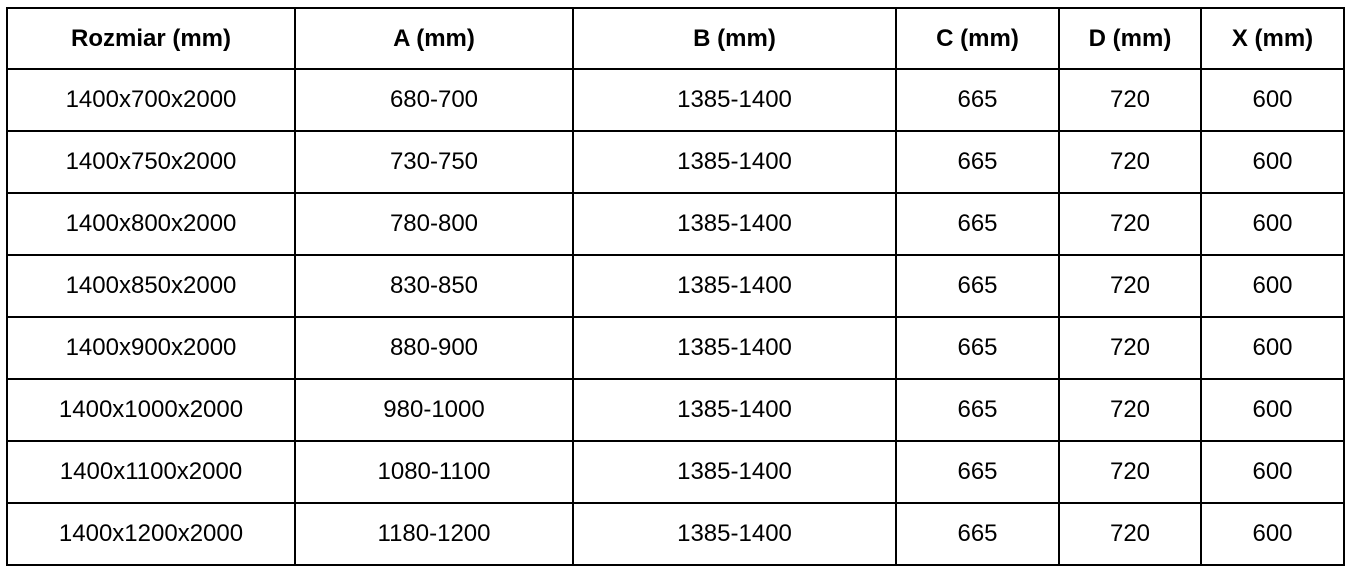  I want to click on header-c: C (mm), so click(977, 38).